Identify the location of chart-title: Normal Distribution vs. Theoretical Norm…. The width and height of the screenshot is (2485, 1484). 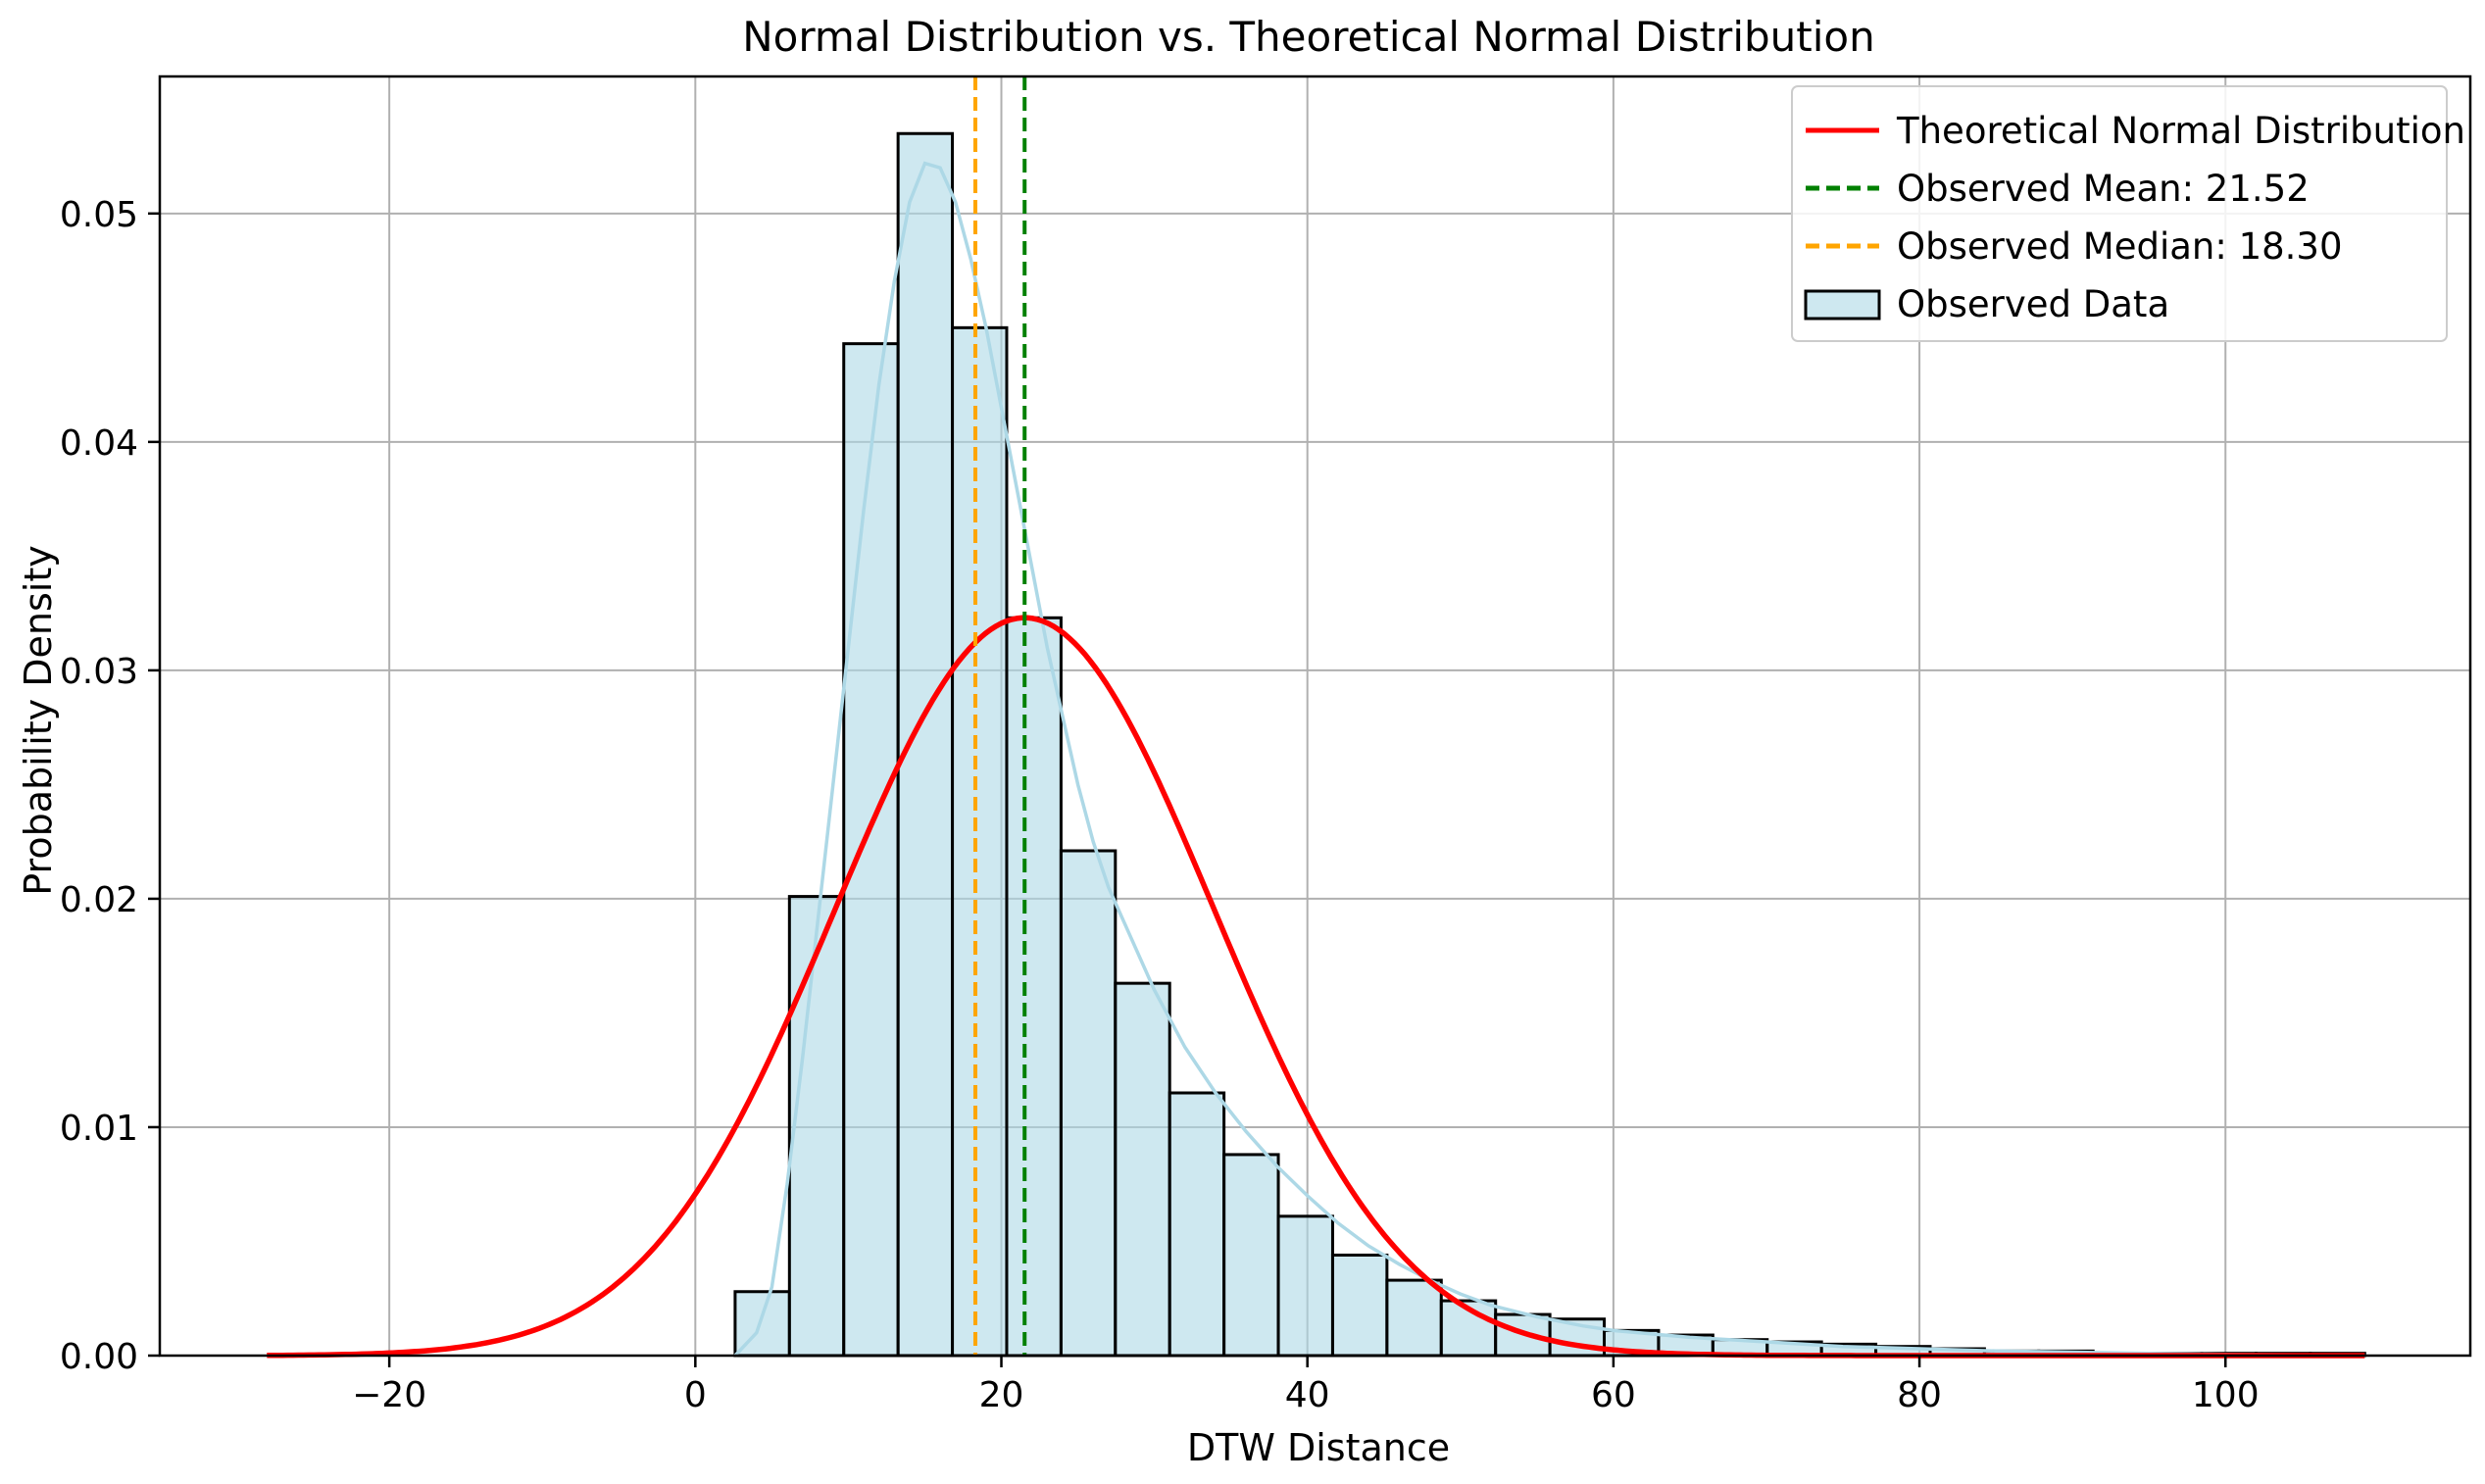
(1308, 37).